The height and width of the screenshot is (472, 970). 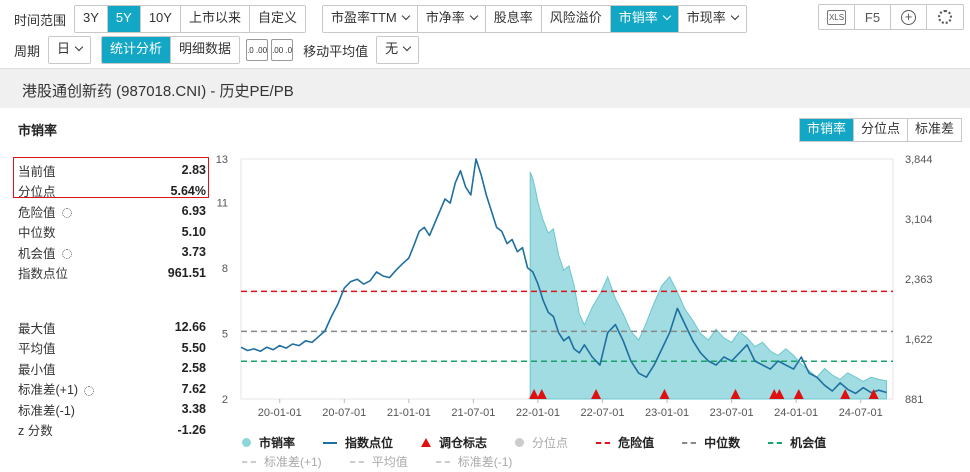 I want to click on metric-ps-button: 市销率, so click(x=644, y=19).